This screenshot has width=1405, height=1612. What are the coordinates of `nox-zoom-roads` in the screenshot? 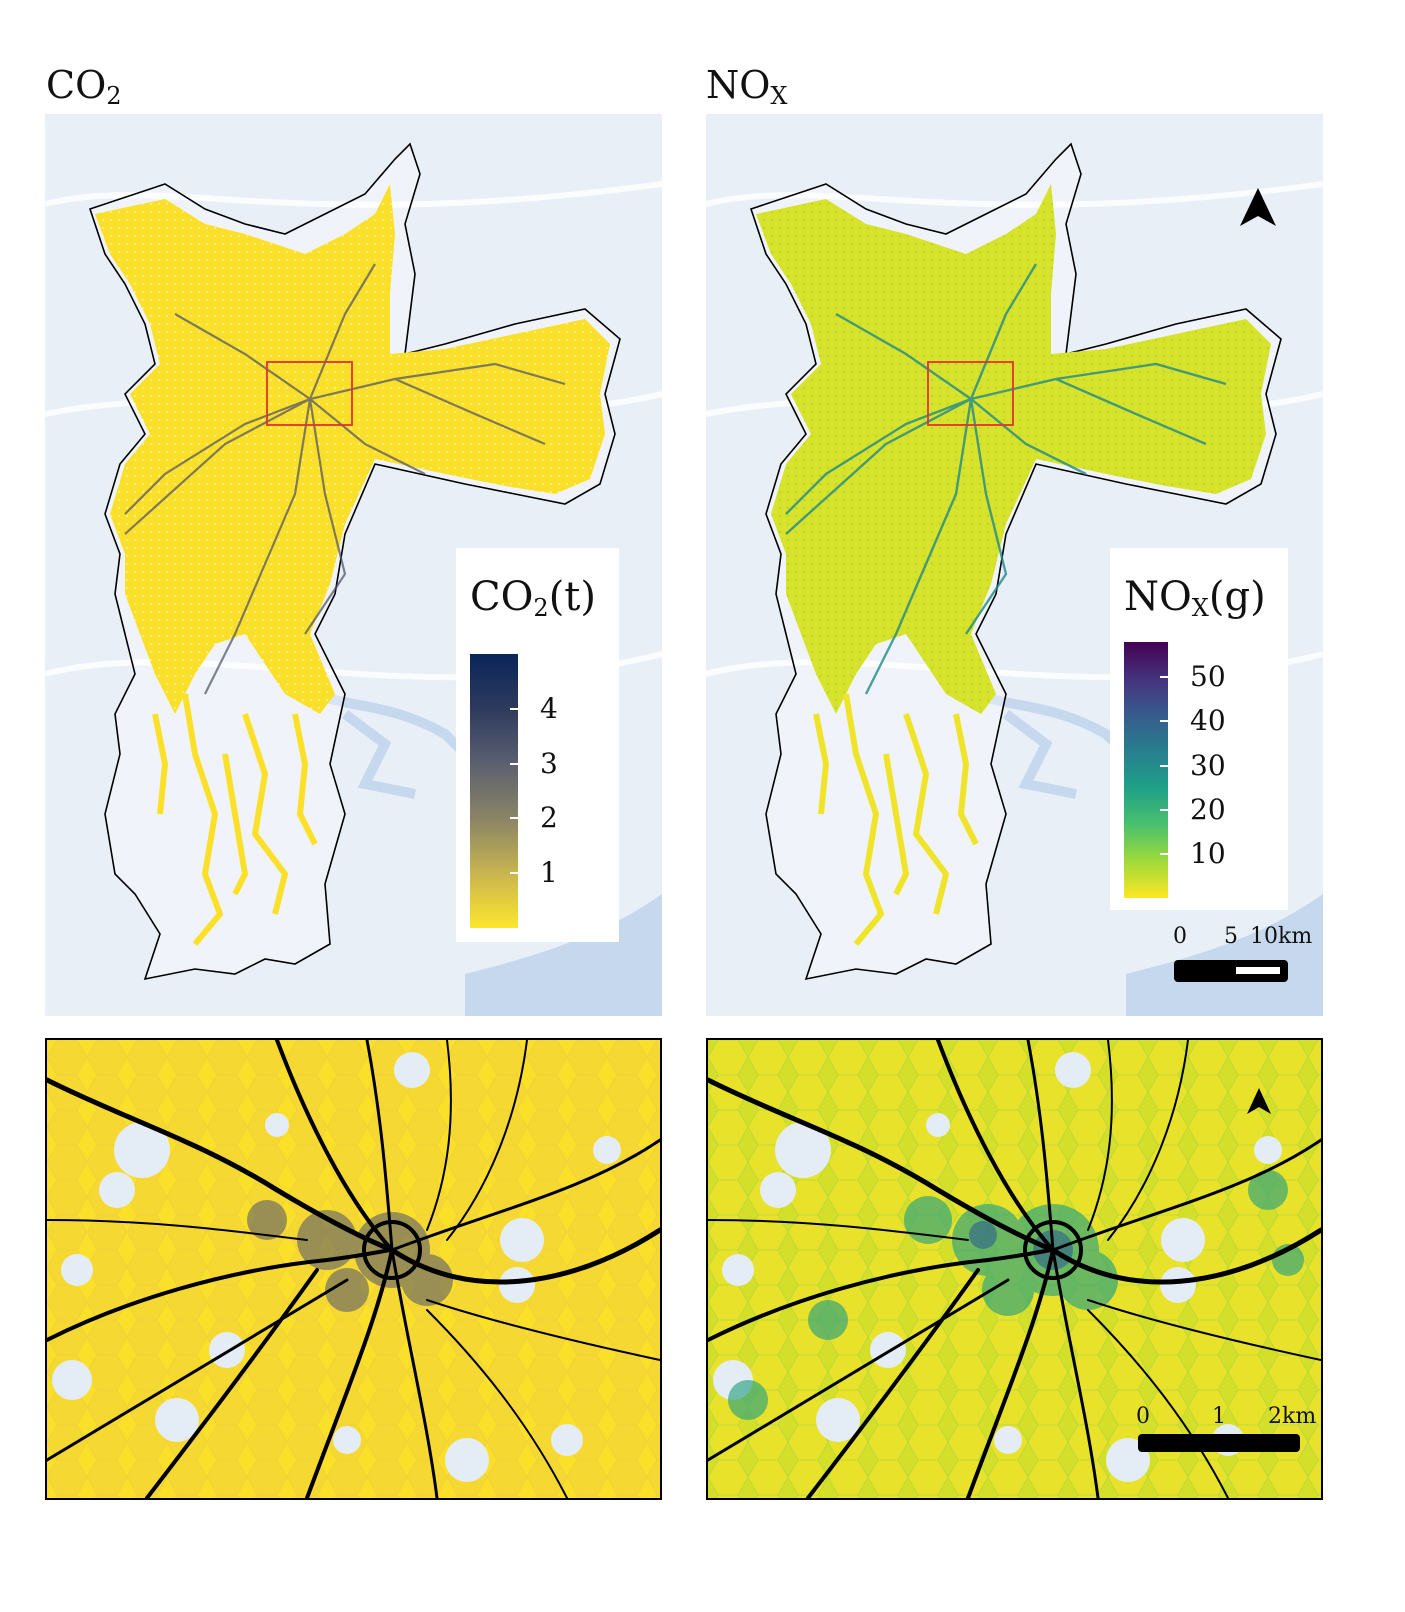 It's located at (1014, 1269).